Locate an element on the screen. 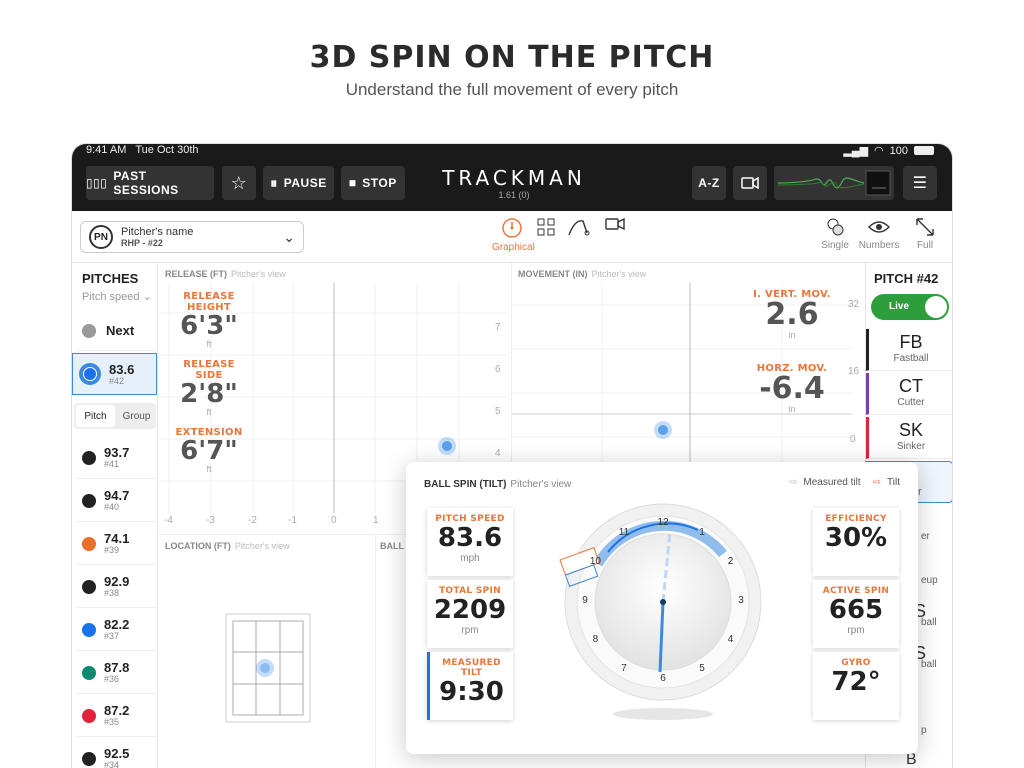 This screenshot has height=768, width=1024. tilt-arrow-icon is located at coordinates (579, 567).